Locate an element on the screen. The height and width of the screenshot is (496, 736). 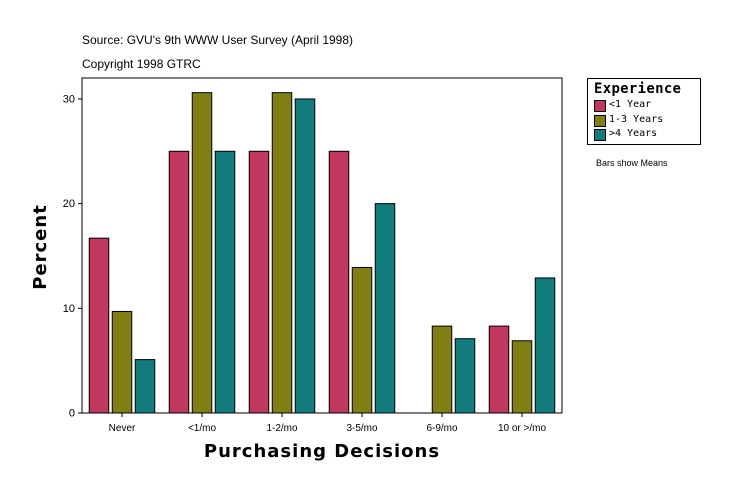
x-tick-label: Never is located at coordinates (122, 428).